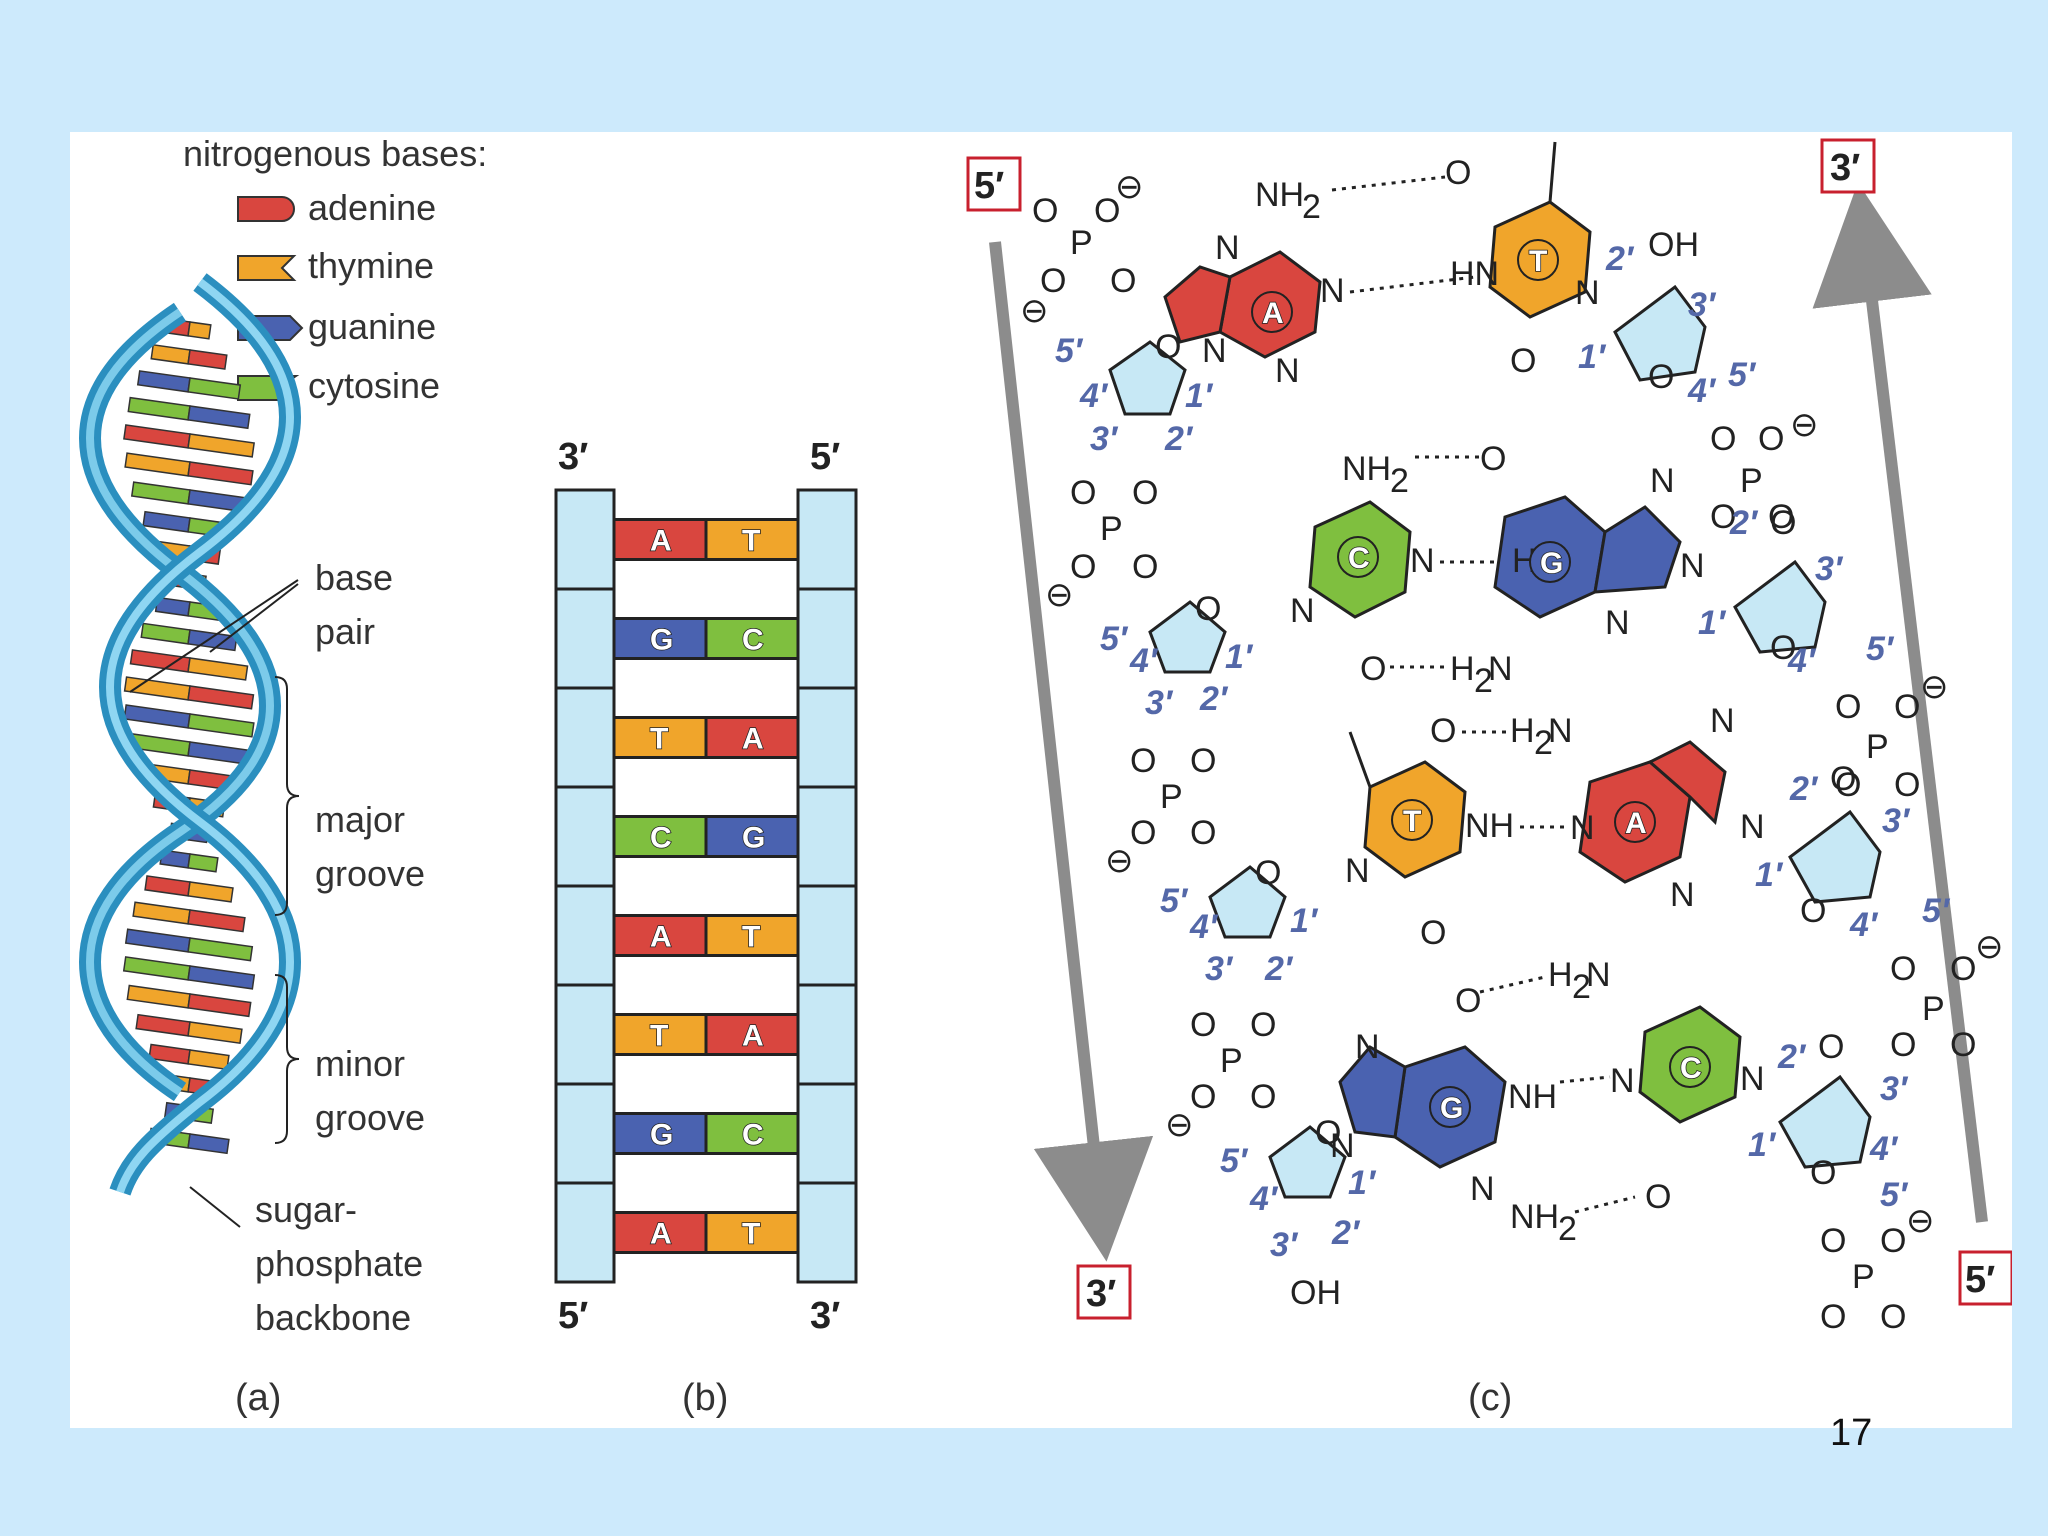 This screenshot has height=1536, width=2048. I want to click on legend-title: nitrogenous bases:, so click(335, 153).